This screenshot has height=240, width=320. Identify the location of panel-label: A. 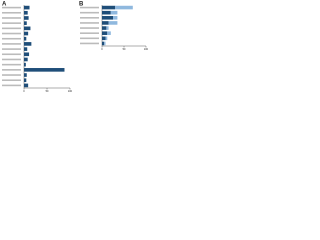
(4, 5).